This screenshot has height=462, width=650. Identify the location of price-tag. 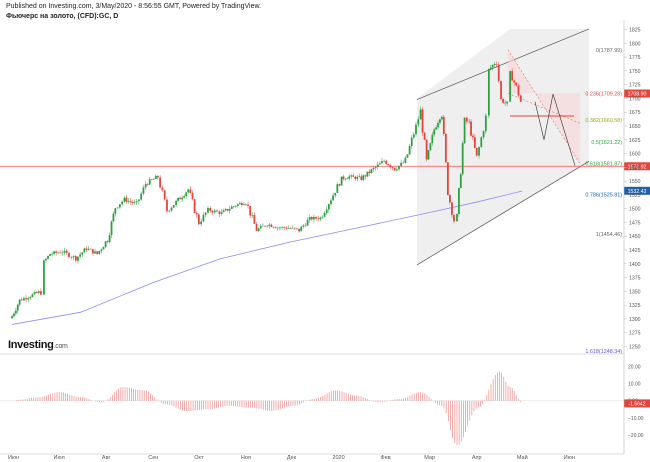
(637, 93).